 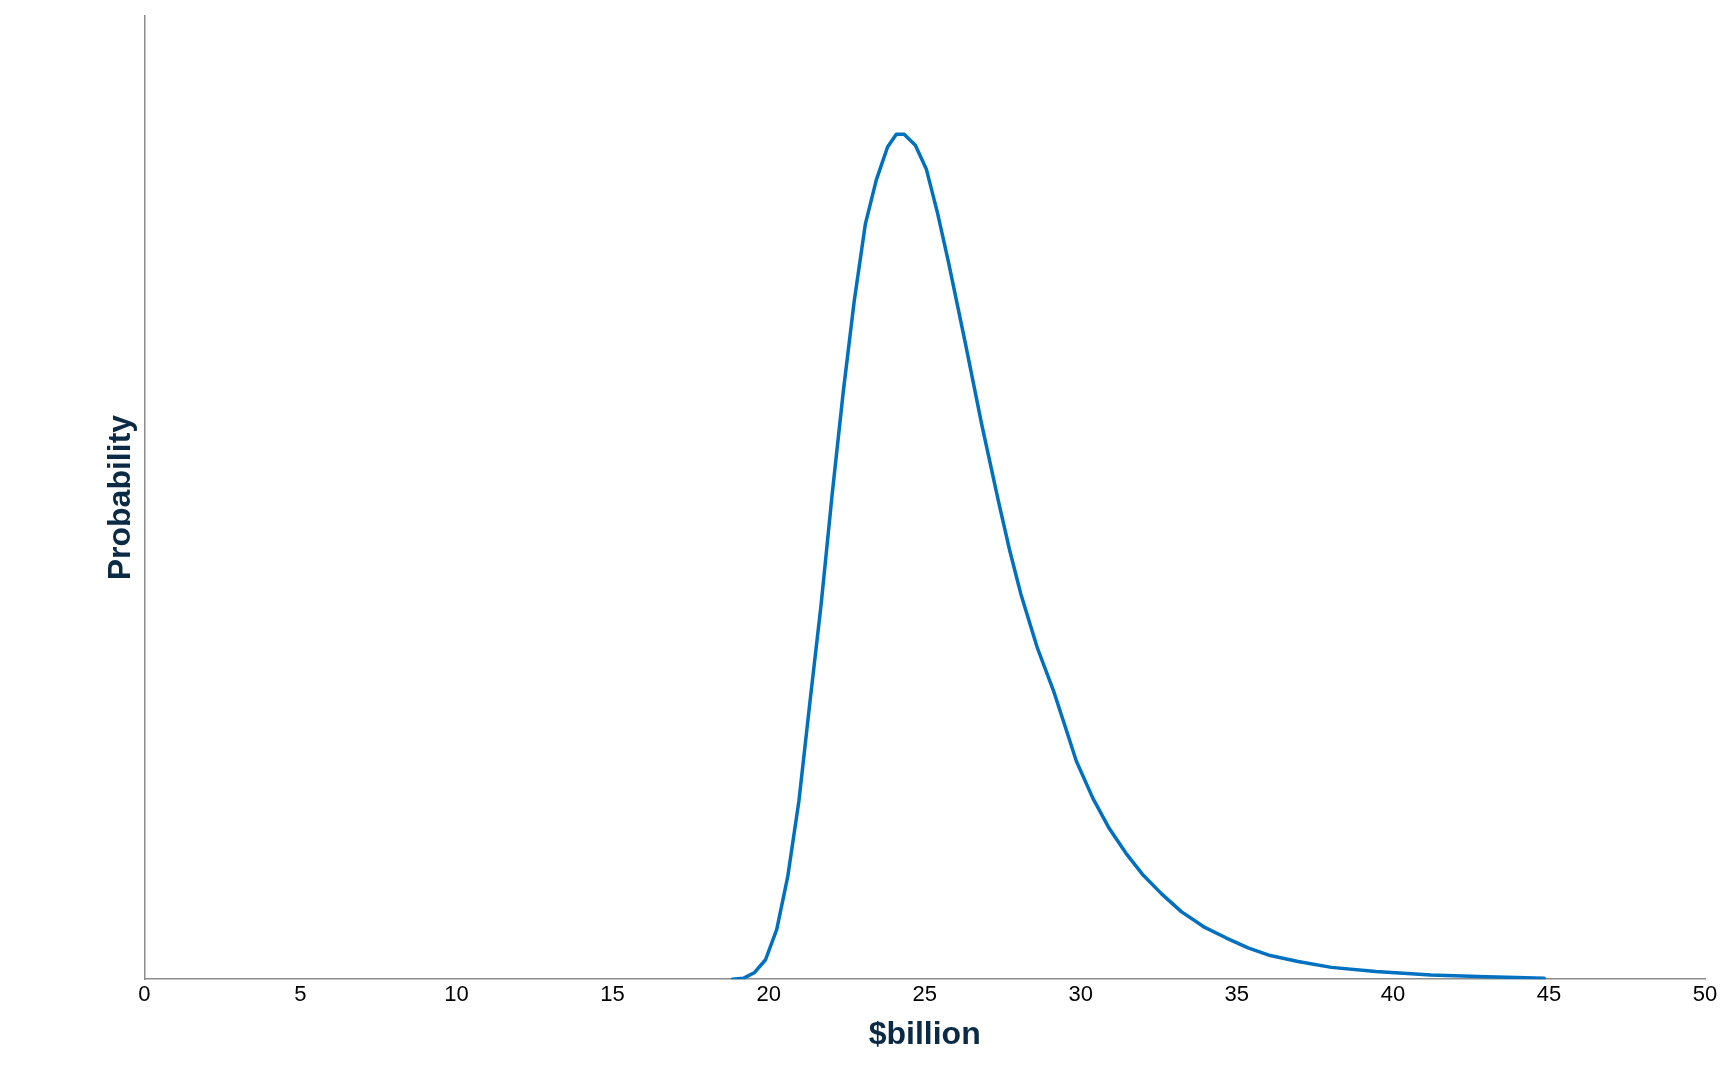 What do you see at coordinates (1393, 994) in the screenshot?
I see `x-tick-label: 40` at bounding box center [1393, 994].